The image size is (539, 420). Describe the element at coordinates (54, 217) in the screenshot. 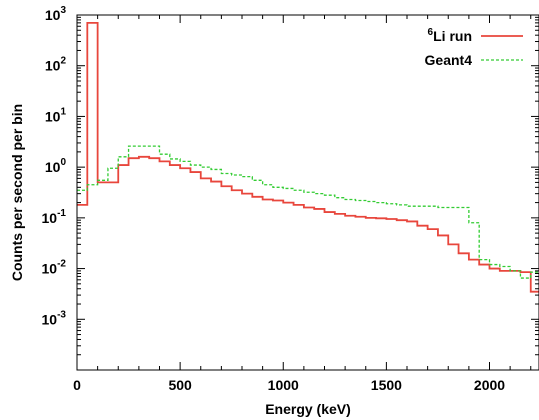

I see `y-tick-label: 10⁻¹` at that location.